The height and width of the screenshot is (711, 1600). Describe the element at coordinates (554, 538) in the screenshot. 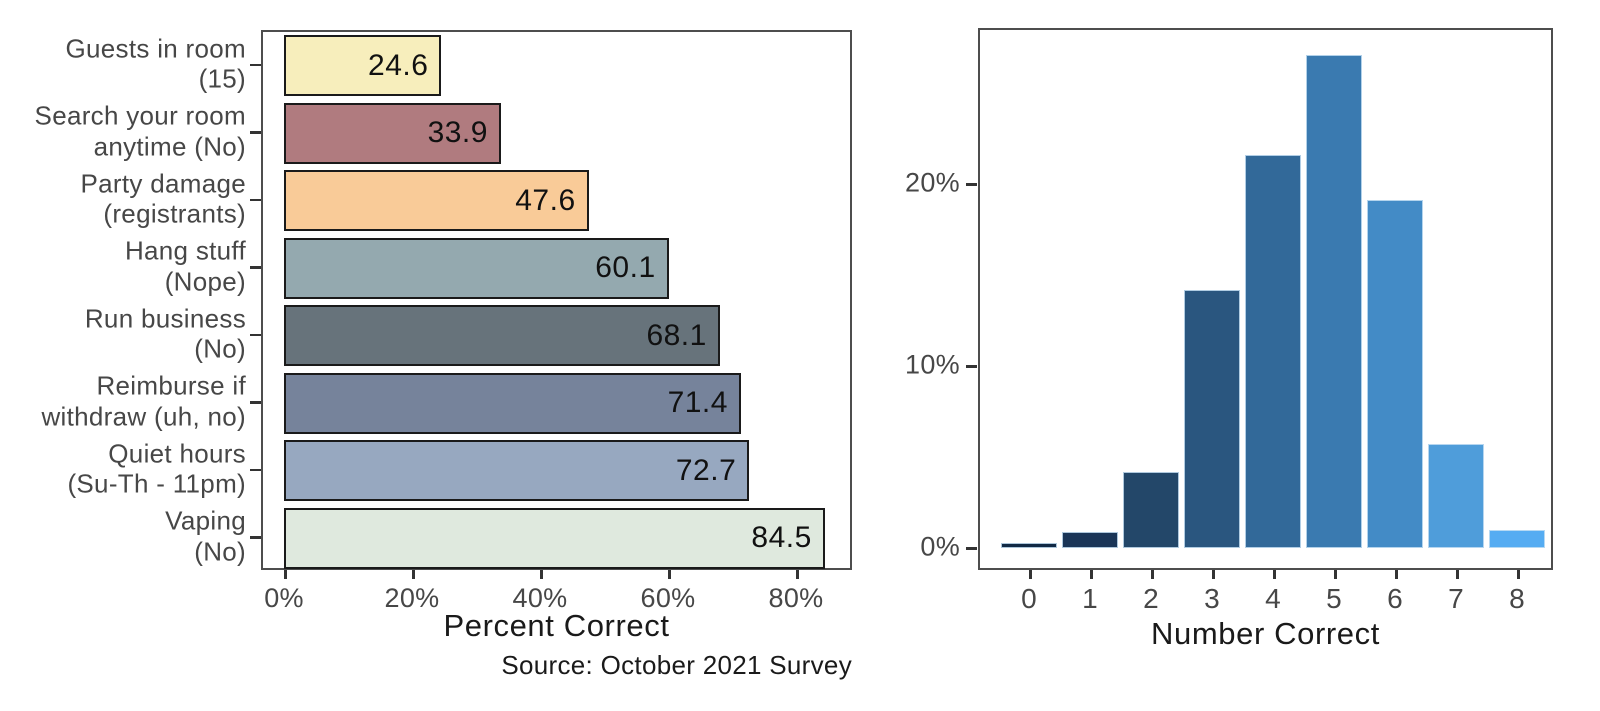

I see `bar-7: 84.5` at that location.